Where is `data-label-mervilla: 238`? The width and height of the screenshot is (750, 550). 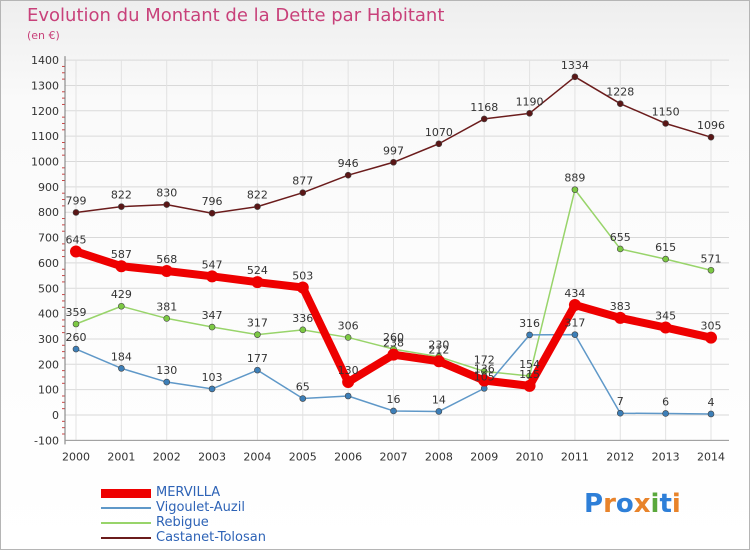
data-label-mervilla: 238 is located at coordinates (393, 343).